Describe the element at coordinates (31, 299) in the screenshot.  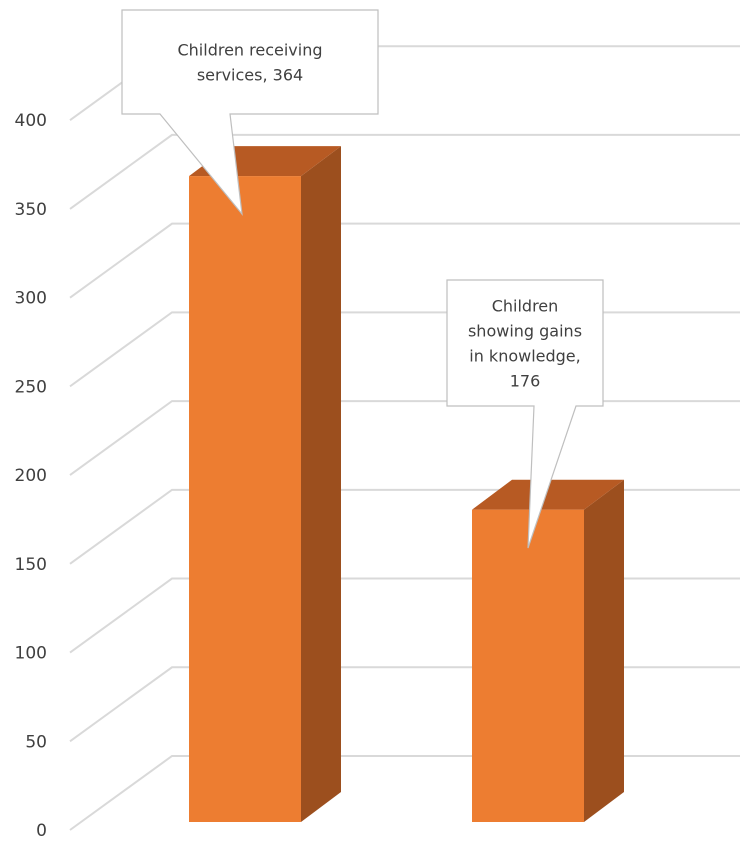
I see `y-tick-label: 300` at that location.